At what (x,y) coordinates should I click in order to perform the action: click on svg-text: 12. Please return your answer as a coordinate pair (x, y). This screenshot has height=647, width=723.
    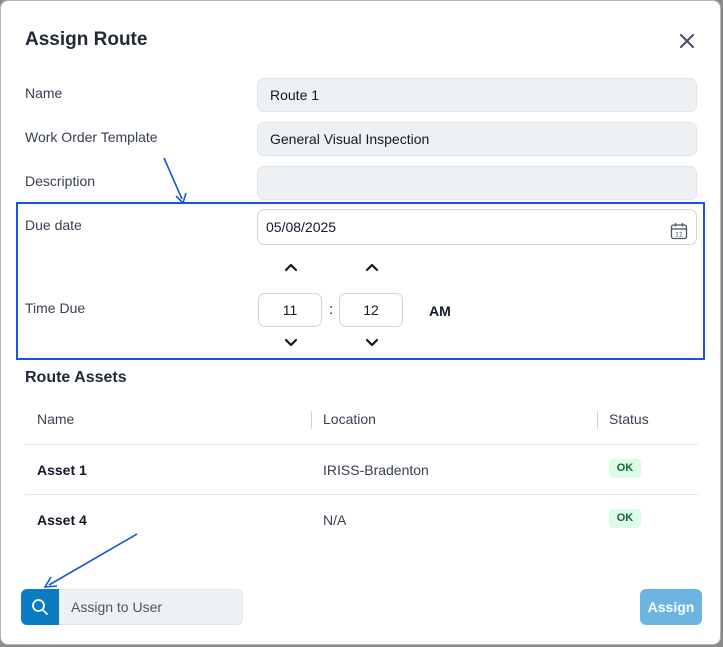
    Looking at the image, I should click on (679, 235).